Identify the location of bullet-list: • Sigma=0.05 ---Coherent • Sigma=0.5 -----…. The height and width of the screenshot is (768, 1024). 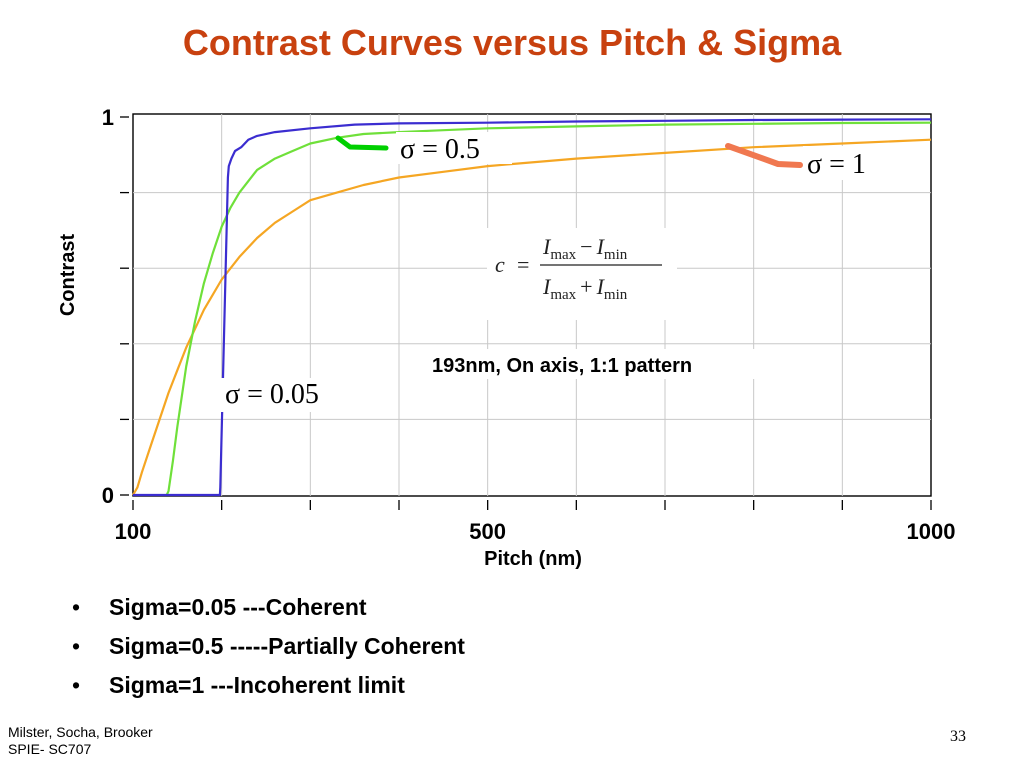
(268, 646).